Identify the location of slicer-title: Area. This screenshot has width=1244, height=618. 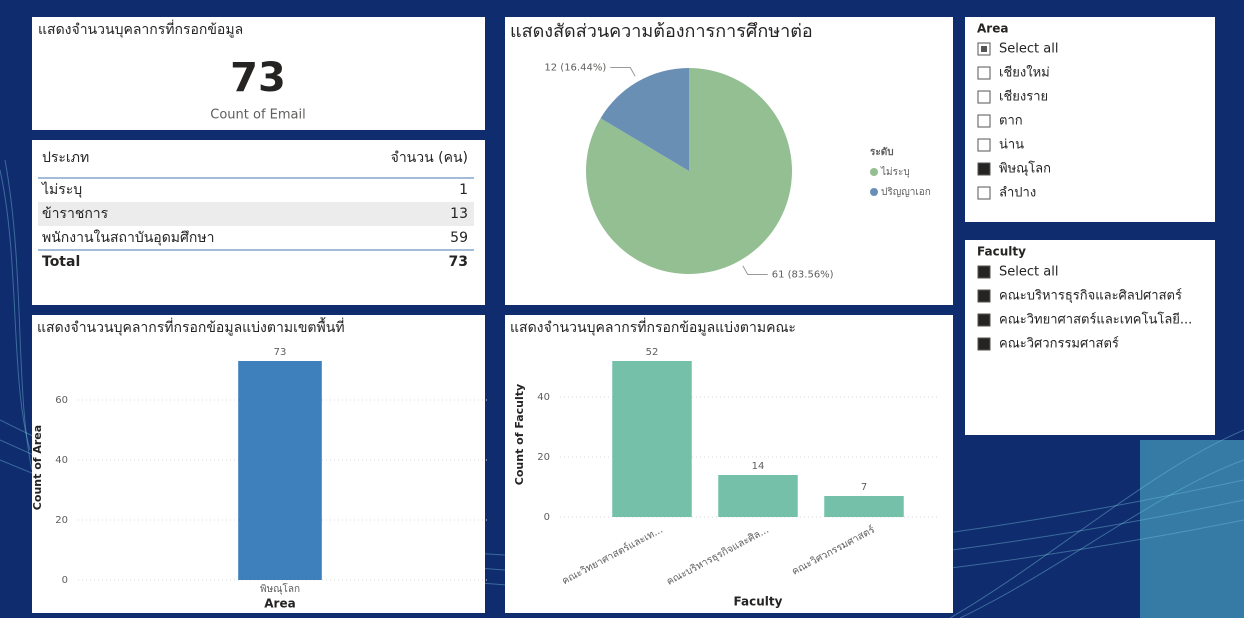
(992, 29).